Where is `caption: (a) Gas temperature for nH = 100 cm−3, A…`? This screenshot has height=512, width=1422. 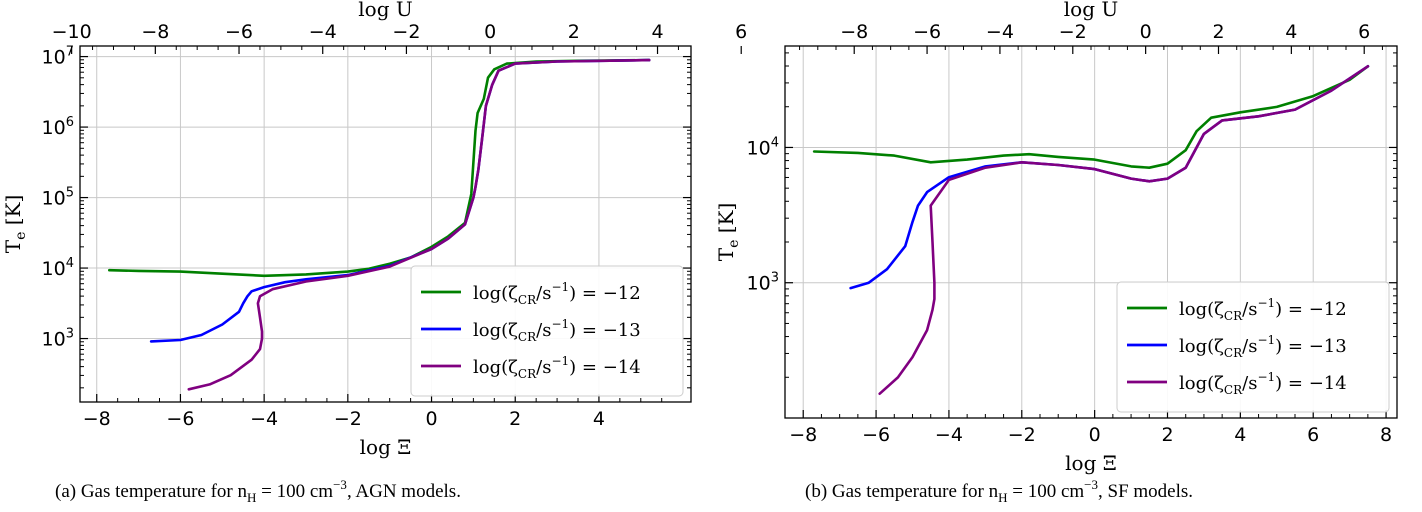 caption: (a) Gas temperature for nH = 100 cm−3, A… is located at coordinates (258, 491).